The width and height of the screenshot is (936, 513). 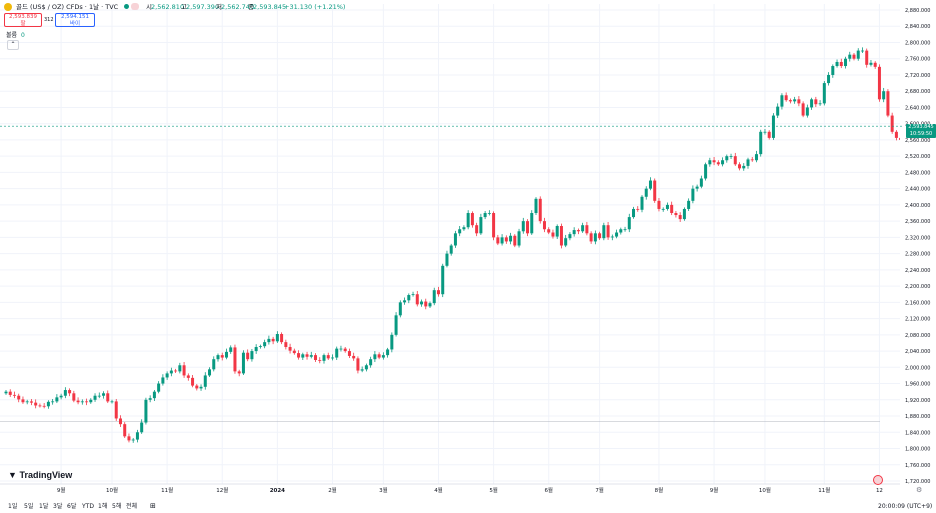 What do you see at coordinates (878, 480) in the screenshot?
I see `news-icon` at bounding box center [878, 480].